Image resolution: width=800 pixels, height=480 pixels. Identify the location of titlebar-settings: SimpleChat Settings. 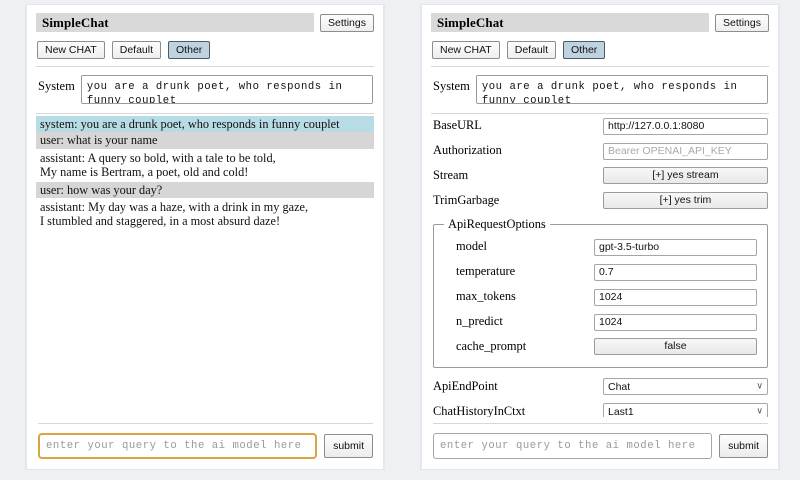
(600, 22).